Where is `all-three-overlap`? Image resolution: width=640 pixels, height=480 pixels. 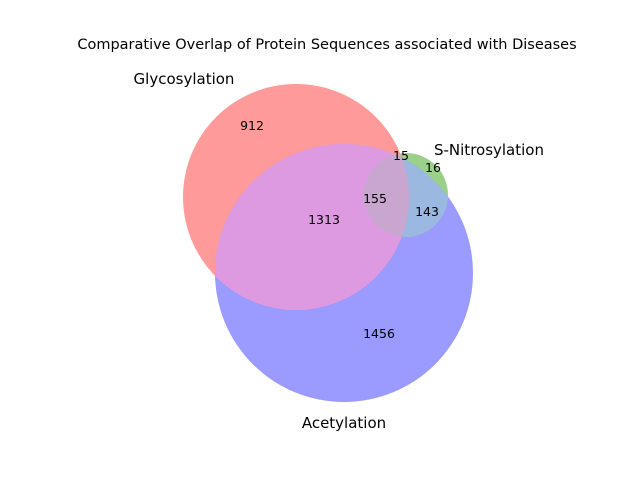
all-three-overlap is located at coordinates (386, 195).